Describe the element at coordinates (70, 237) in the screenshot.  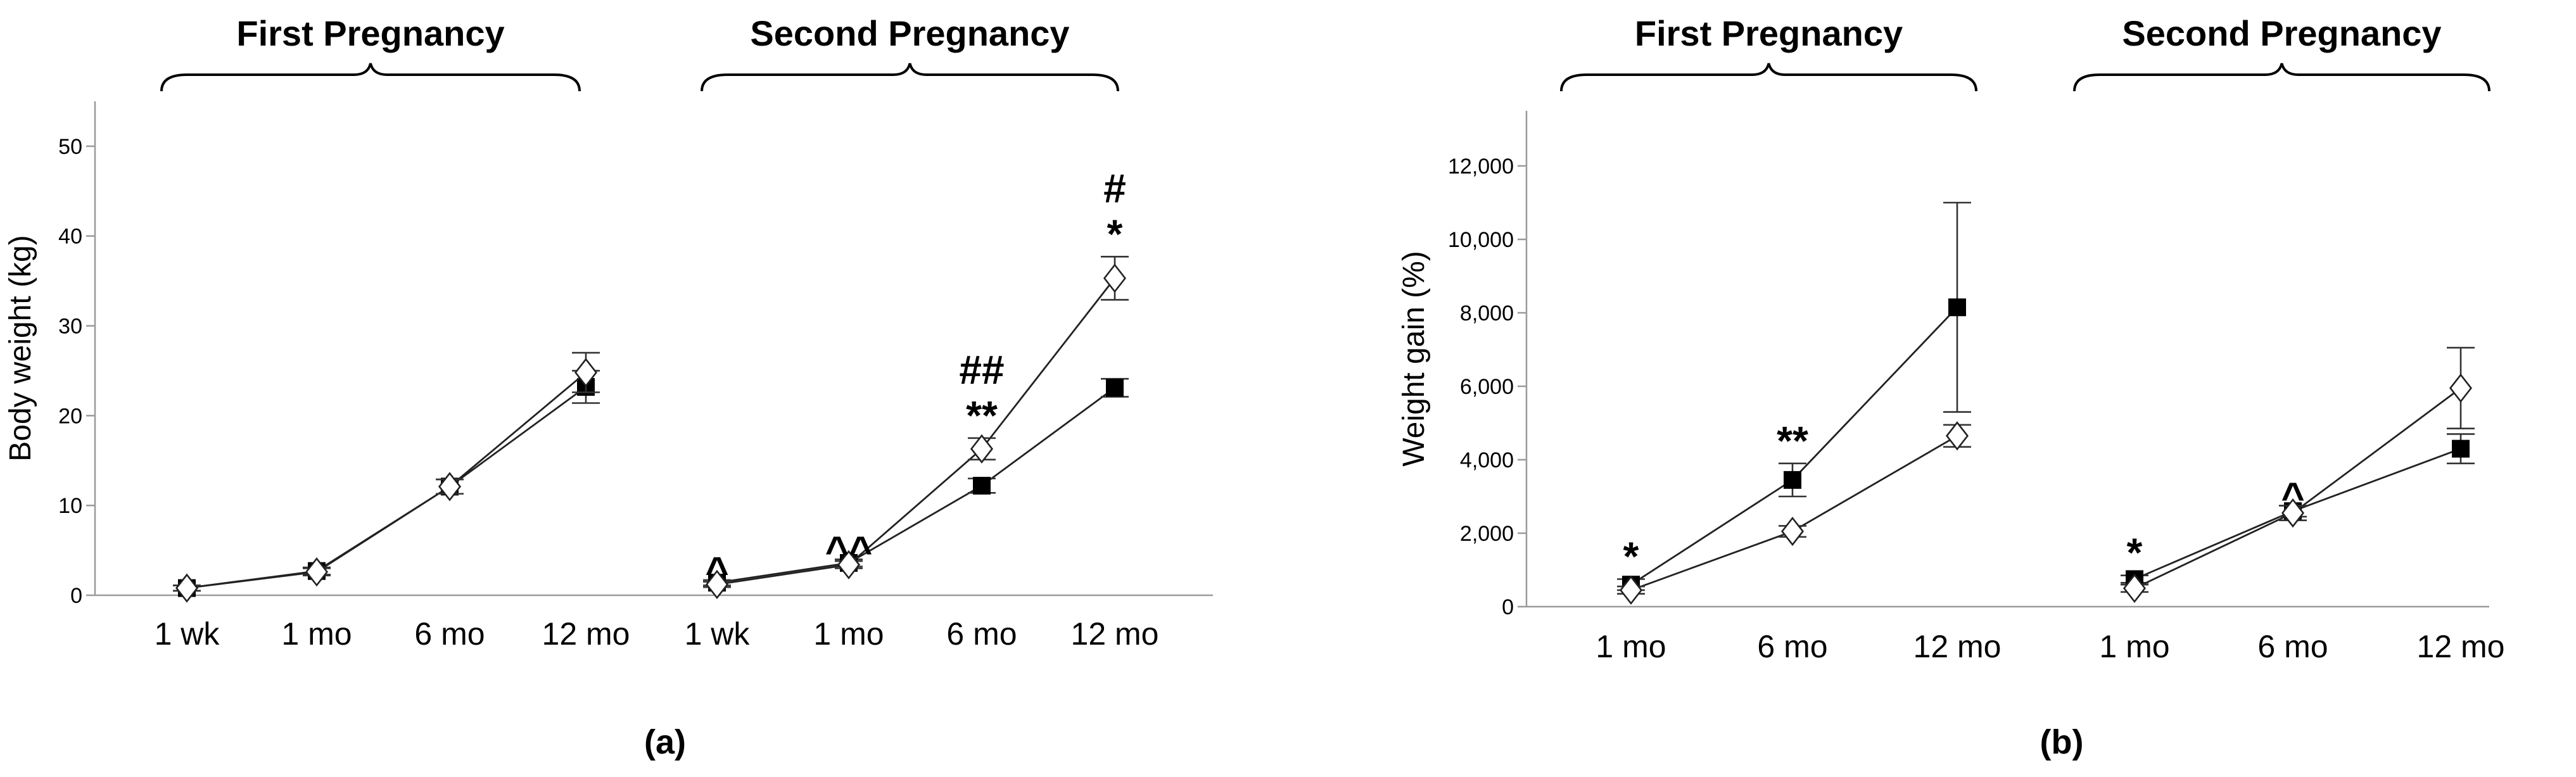
I see `y-tick-label: 40` at that location.